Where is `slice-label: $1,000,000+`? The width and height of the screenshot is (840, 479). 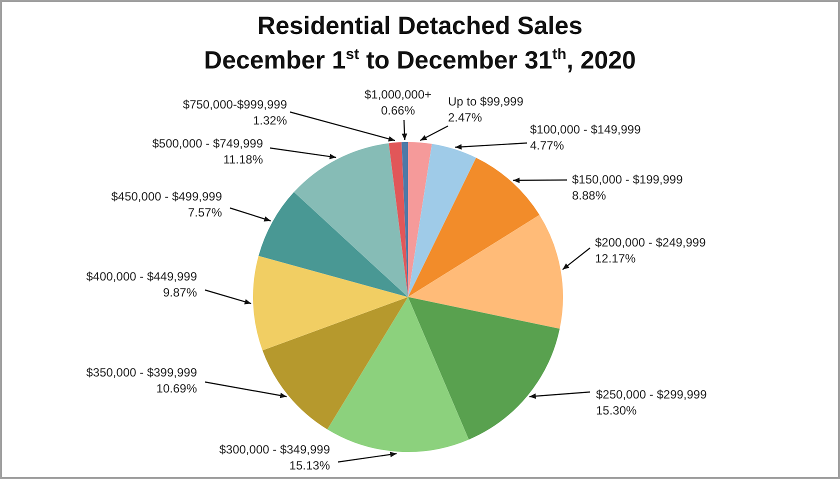 slice-label: $1,000,000+ is located at coordinates (398, 94).